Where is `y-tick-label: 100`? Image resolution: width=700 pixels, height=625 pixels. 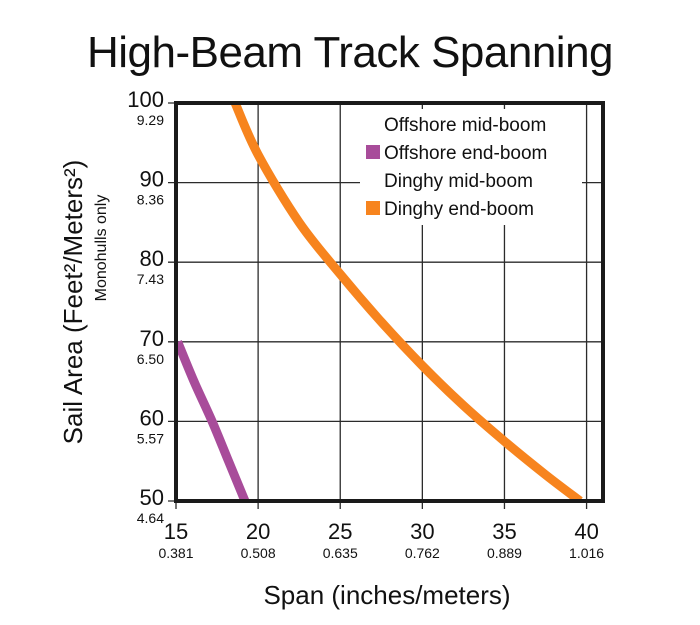
y-tick-label: 100 is located at coordinates (145, 99).